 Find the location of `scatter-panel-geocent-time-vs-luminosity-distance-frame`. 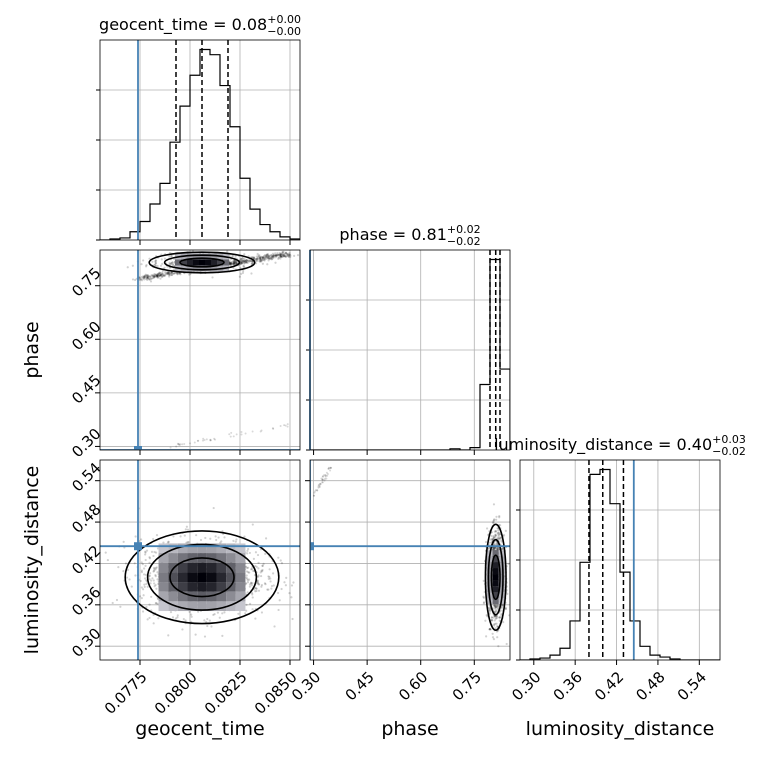

scatter-panel-geocent-time-vs-luminosity-distance-frame is located at coordinates (200, 560).